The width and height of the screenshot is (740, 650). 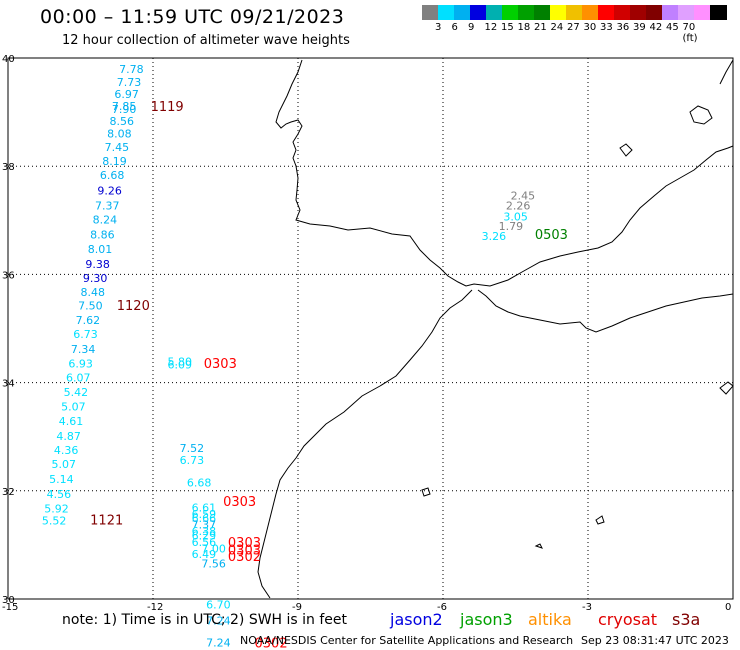 I want to click on longitude-tick-label: -9, so click(x=297, y=607).